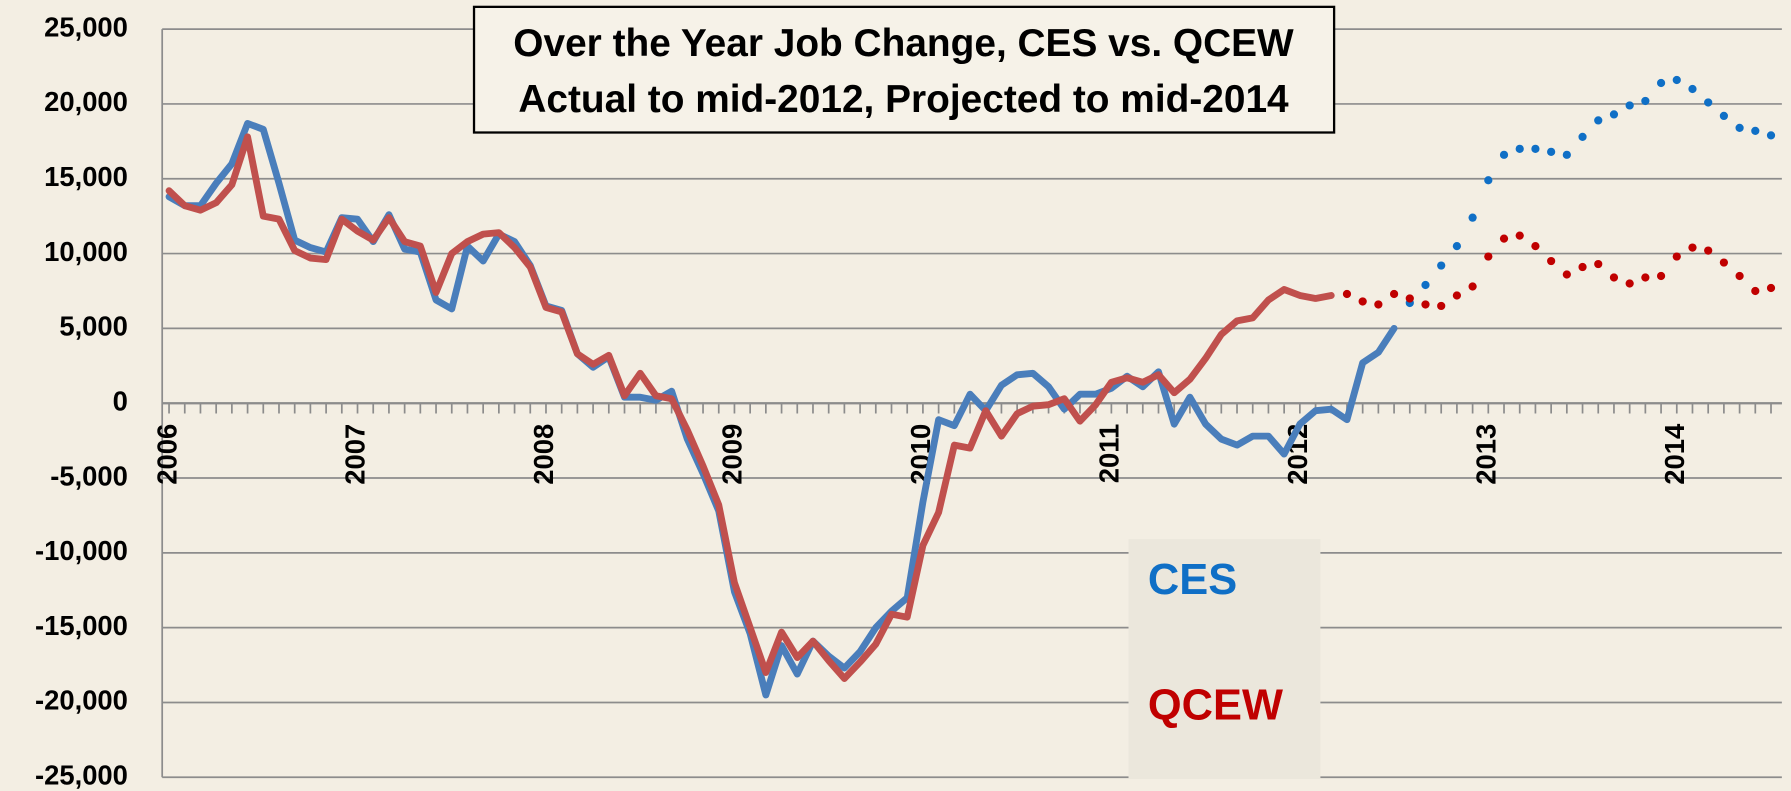  I want to click on y-tick-label: 5,000, so click(93, 326).